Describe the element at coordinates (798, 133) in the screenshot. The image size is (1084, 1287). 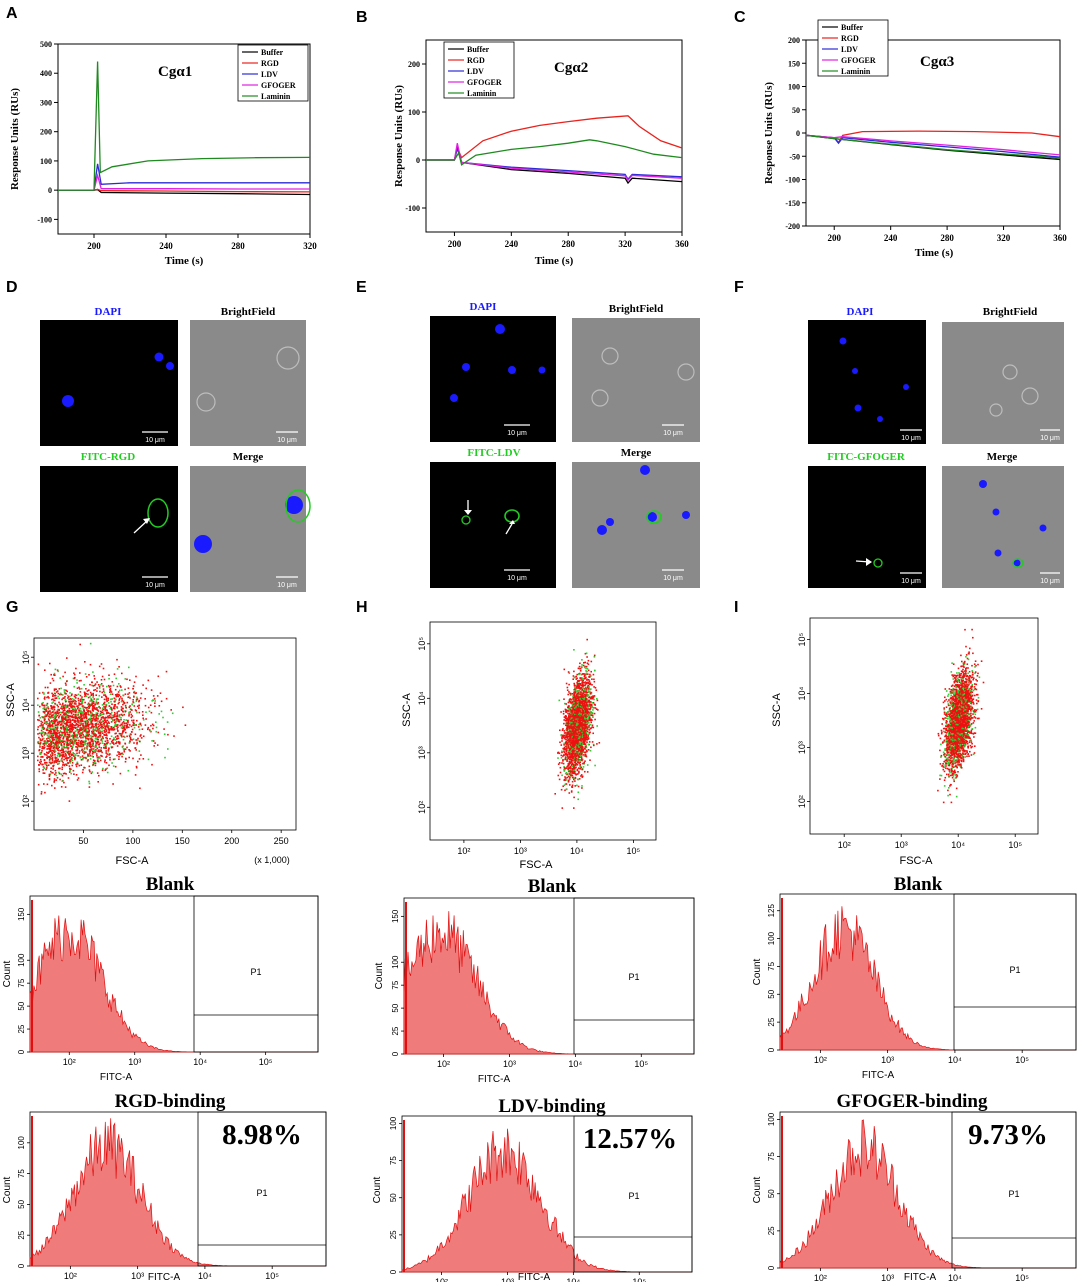
I see `y-tick-label: 0` at that location.